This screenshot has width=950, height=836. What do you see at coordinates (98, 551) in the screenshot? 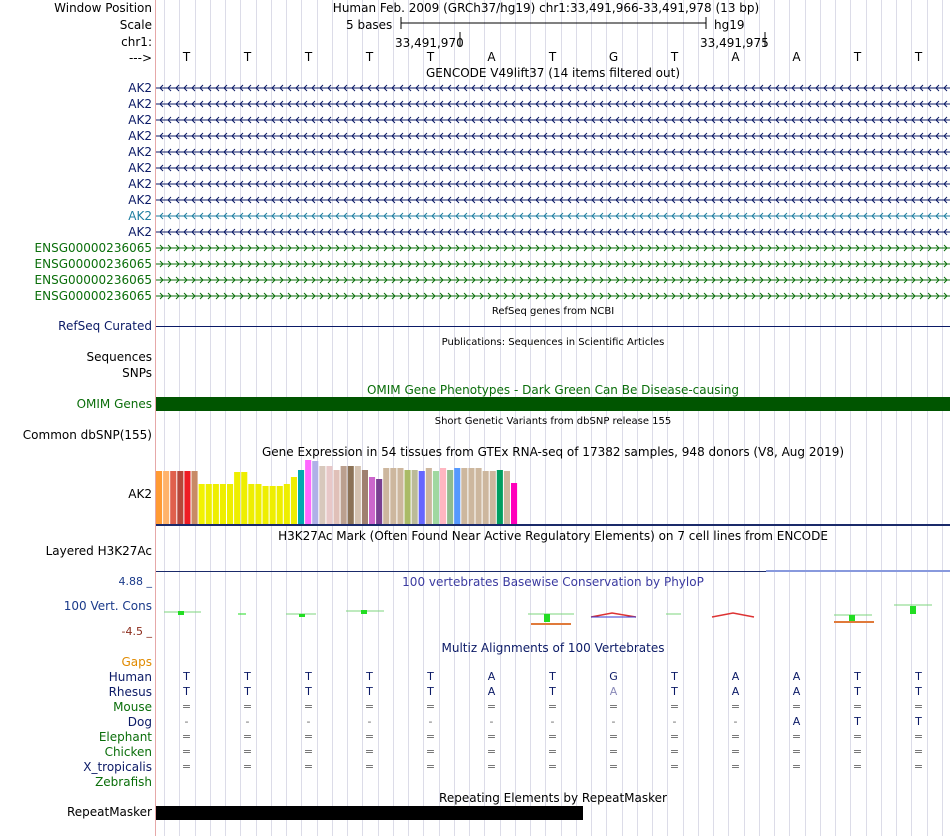
I see `h3k27ac-label: Layered H3K27Ac` at bounding box center [98, 551].